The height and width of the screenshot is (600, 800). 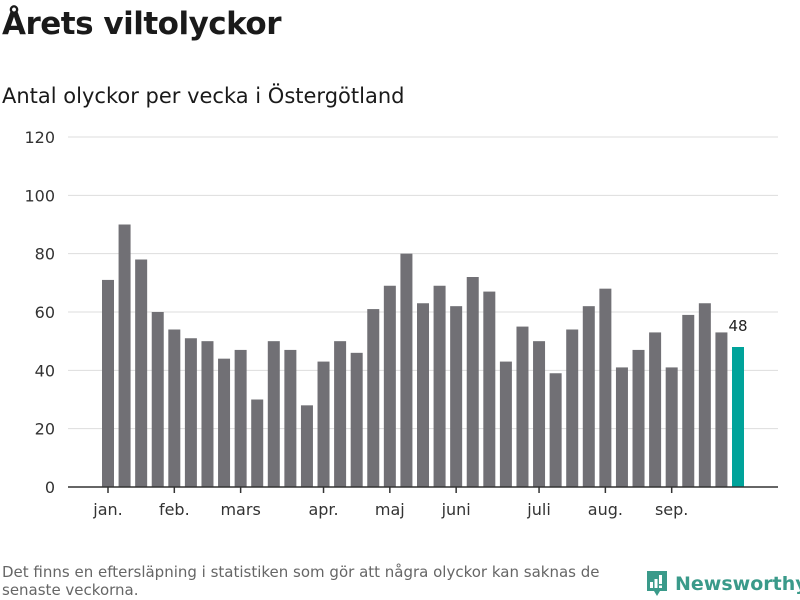 I want to click on newsworthy-logo-icon, so click(x=657, y=583).